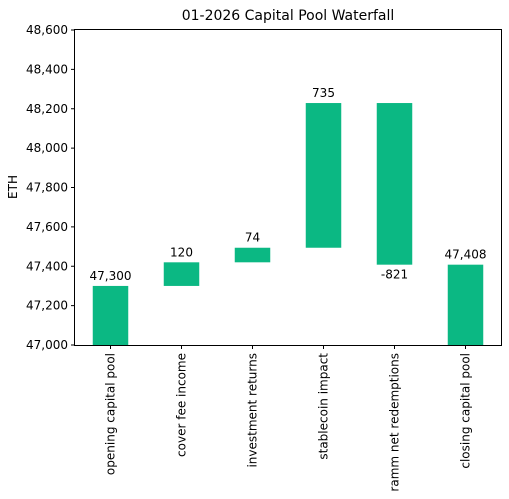  Describe the element at coordinates (181, 252) in the screenshot. I see `bar-value-label: 120` at that location.